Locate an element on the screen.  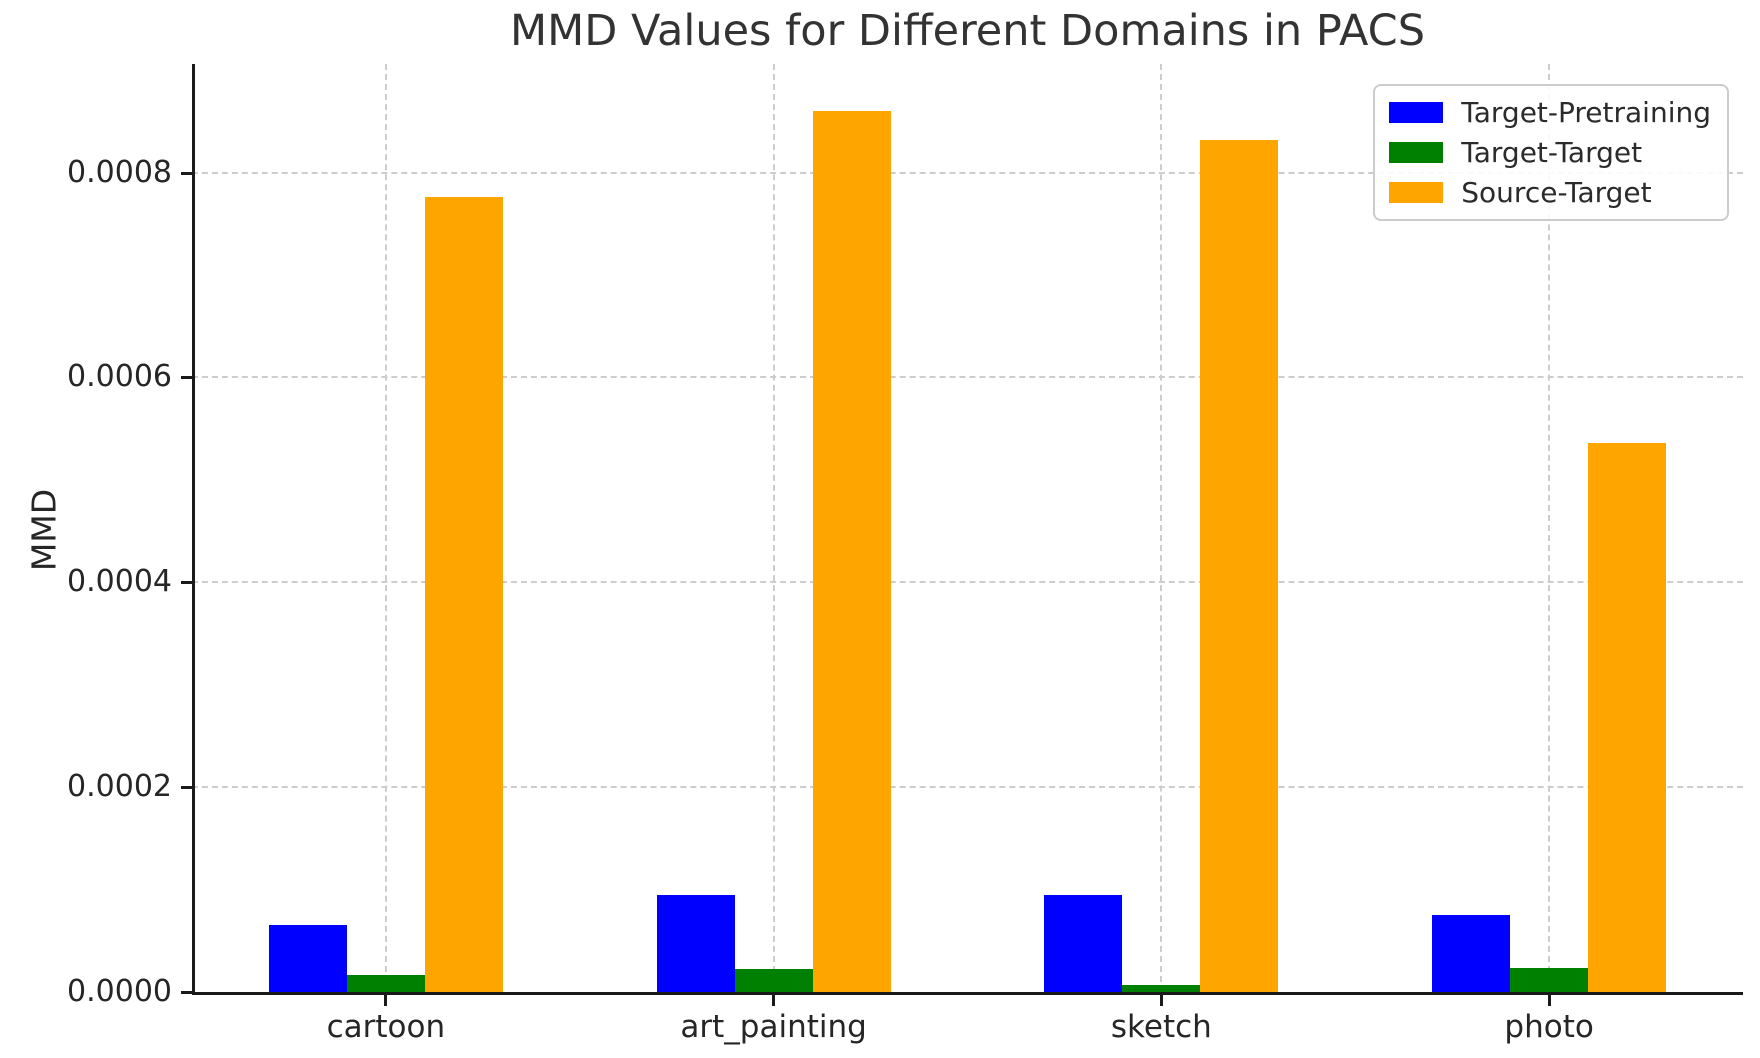
x-axis-line is located at coordinates (967, 993).